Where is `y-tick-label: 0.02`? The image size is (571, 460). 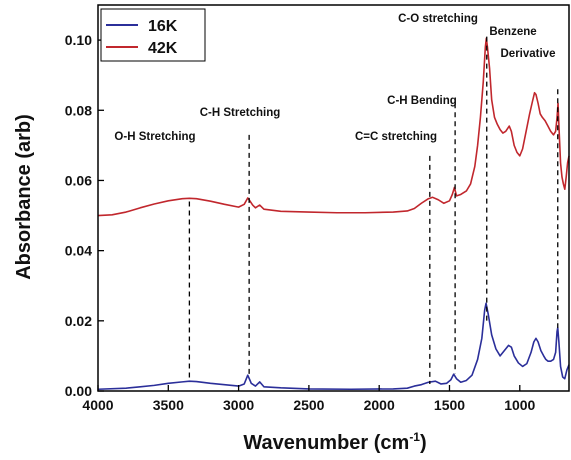 y-tick-label: 0.02 is located at coordinates (78, 321).